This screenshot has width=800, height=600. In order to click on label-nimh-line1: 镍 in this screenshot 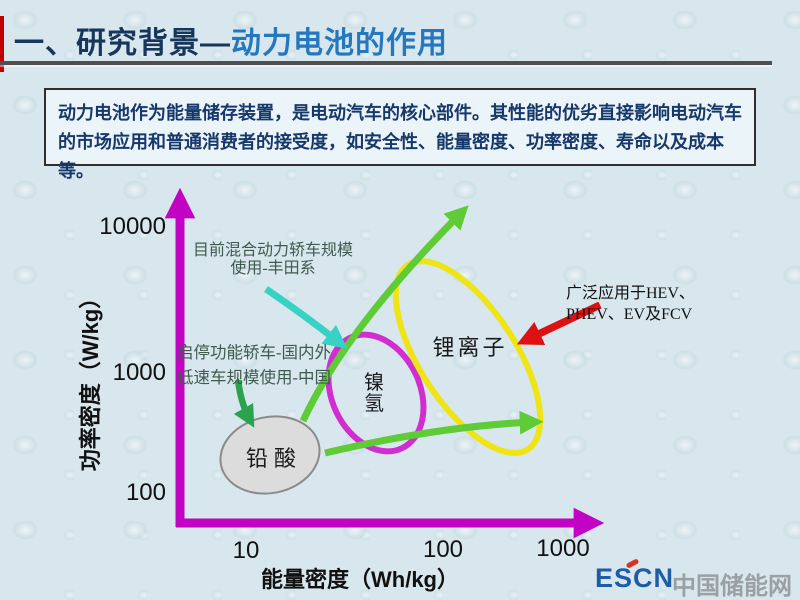, I will do `click(374, 383)`.